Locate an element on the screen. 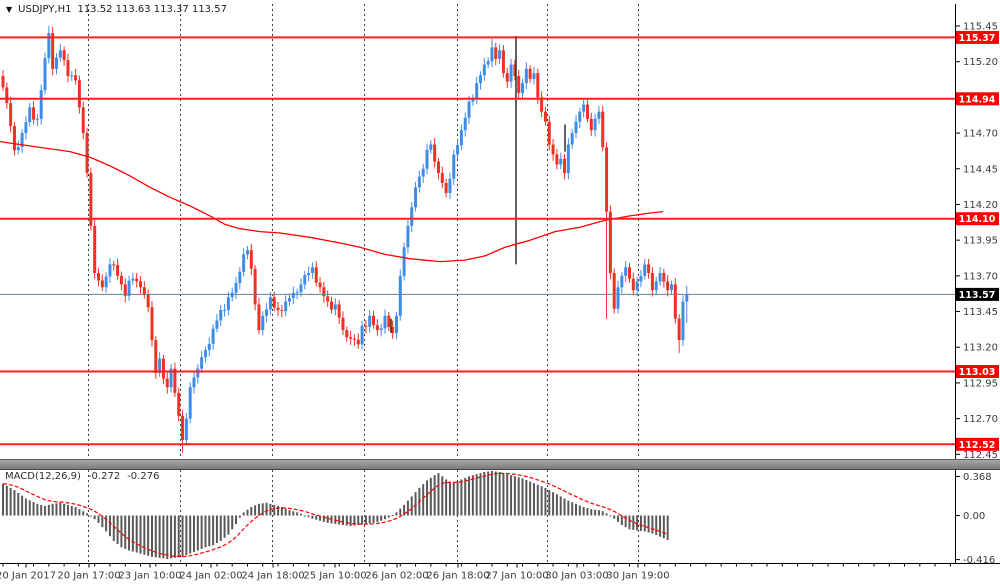 This screenshot has width=1000, height=586. svg-text: 30 Jan 03:00 is located at coordinates (576, 576).